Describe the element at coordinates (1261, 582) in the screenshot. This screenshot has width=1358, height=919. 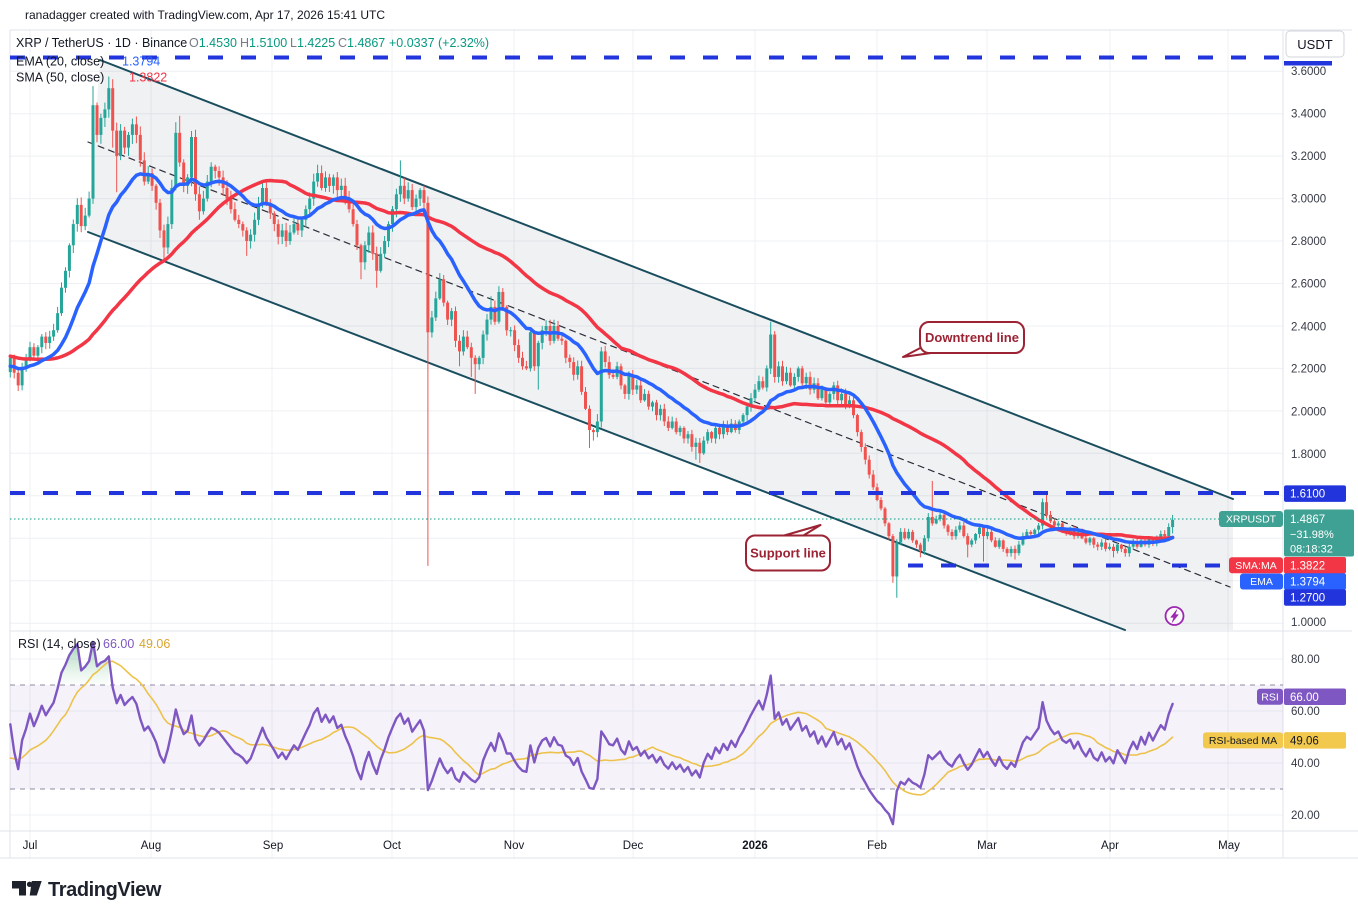
I see `svg-text: EMA` at that location.